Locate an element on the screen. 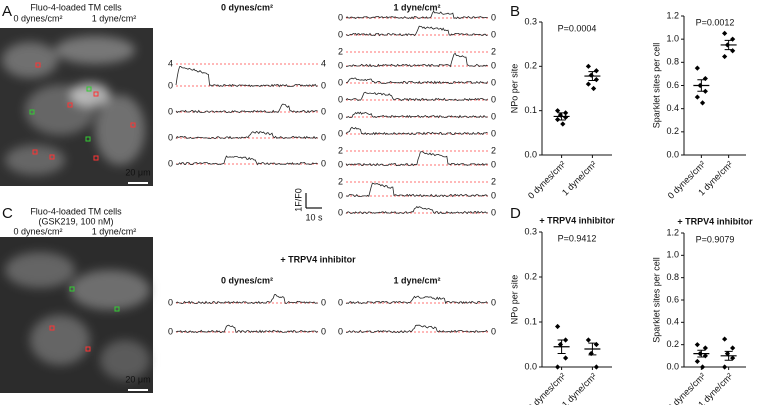 The image size is (757, 405). panel-label: C is located at coordinates (7, 213).